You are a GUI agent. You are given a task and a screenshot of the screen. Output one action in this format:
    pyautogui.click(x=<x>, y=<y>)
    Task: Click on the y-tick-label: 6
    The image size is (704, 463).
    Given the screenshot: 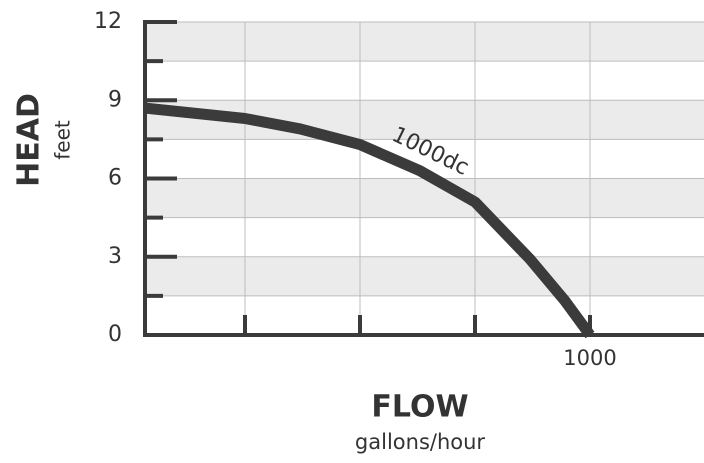 What is the action you would take?
    pyautogui.click(x=115, y=178)
    